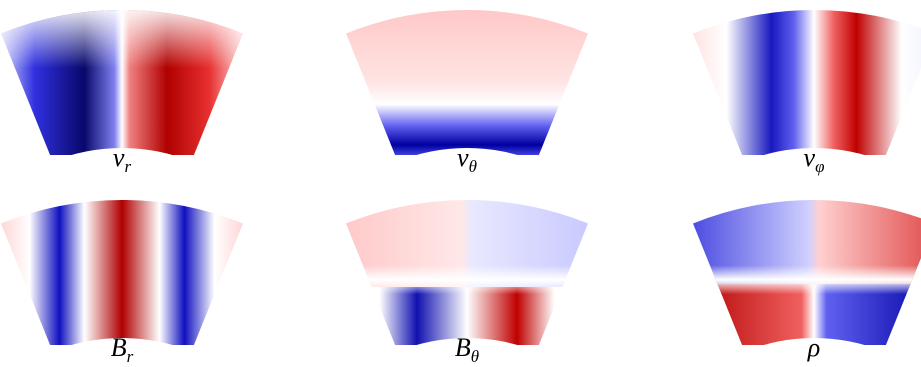 Image resolution: width=921 pixels, height=367 pixels. I want to click on panel-label: vφ, so click(814, 160).